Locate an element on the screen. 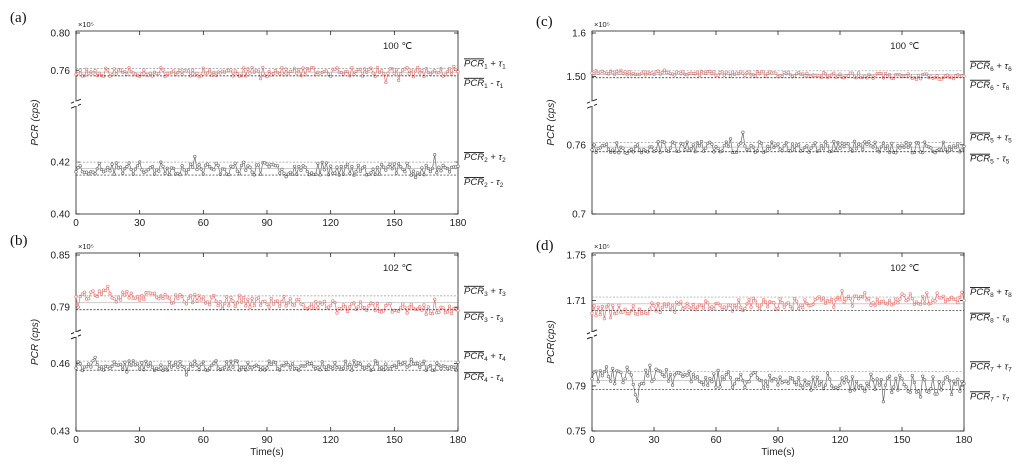  axis-break is located at coordinates (76, 334).